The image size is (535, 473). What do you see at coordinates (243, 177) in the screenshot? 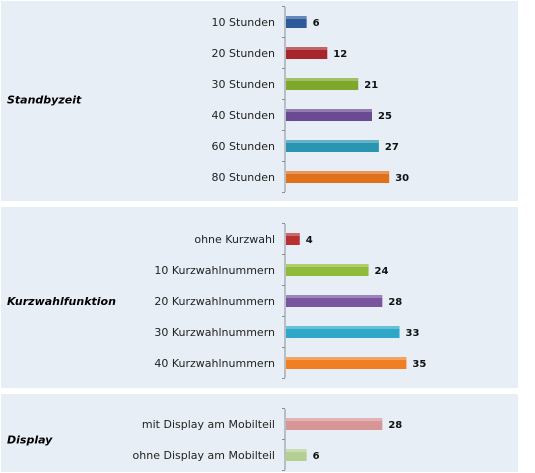
I see `category-label: 80 Stunden` at bounding box center [243, 177].